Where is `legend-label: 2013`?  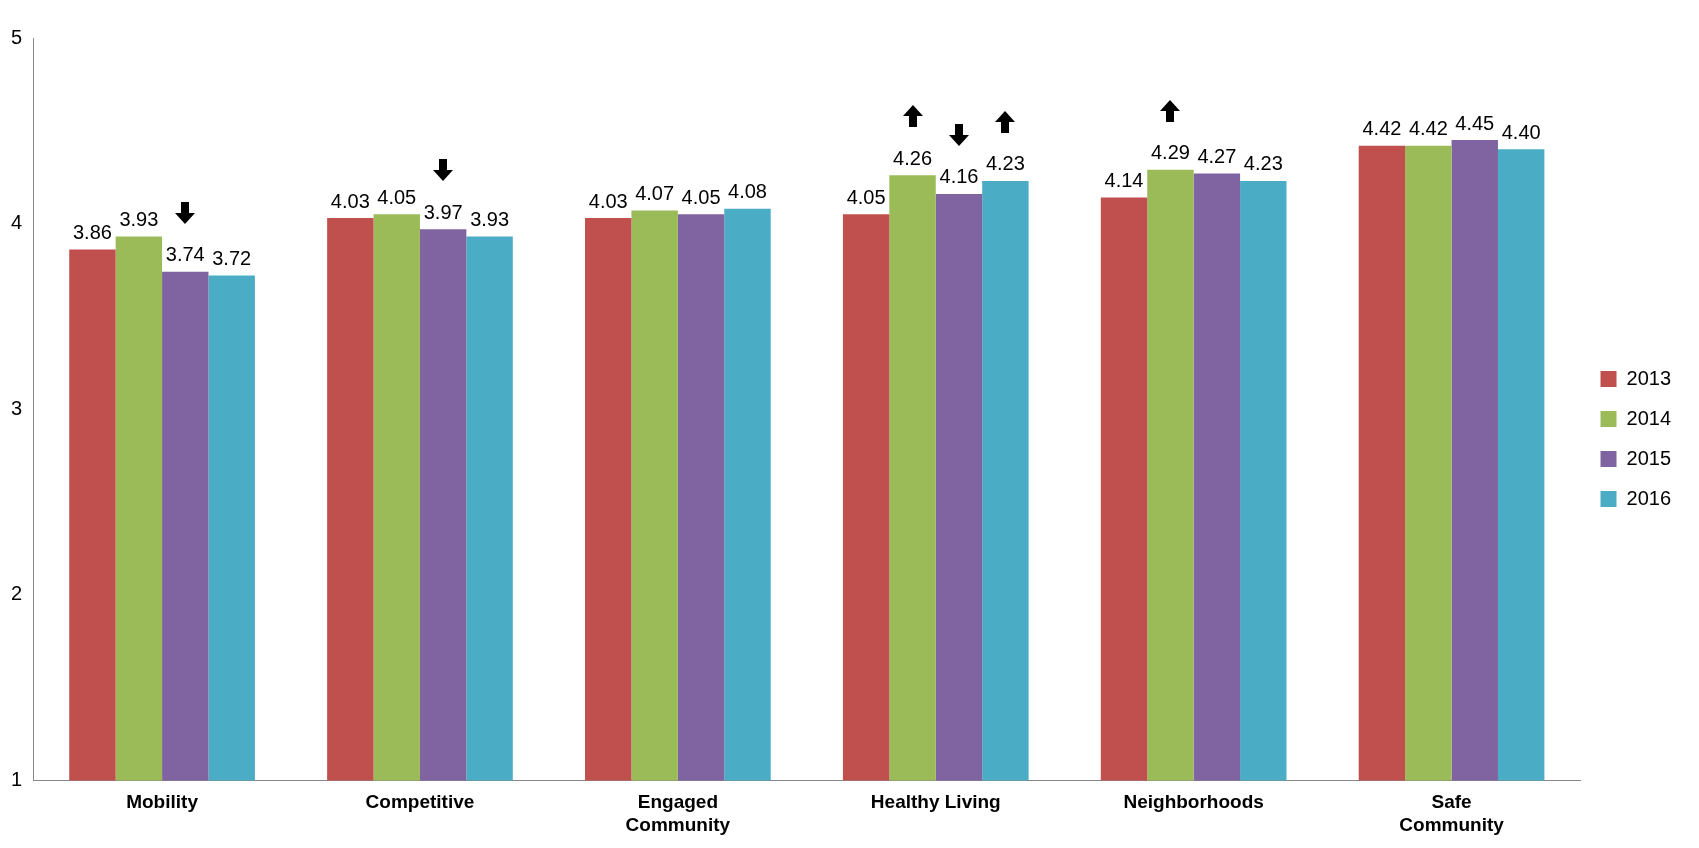 legend-label: 2013 is located at coordinates (1649, 377).